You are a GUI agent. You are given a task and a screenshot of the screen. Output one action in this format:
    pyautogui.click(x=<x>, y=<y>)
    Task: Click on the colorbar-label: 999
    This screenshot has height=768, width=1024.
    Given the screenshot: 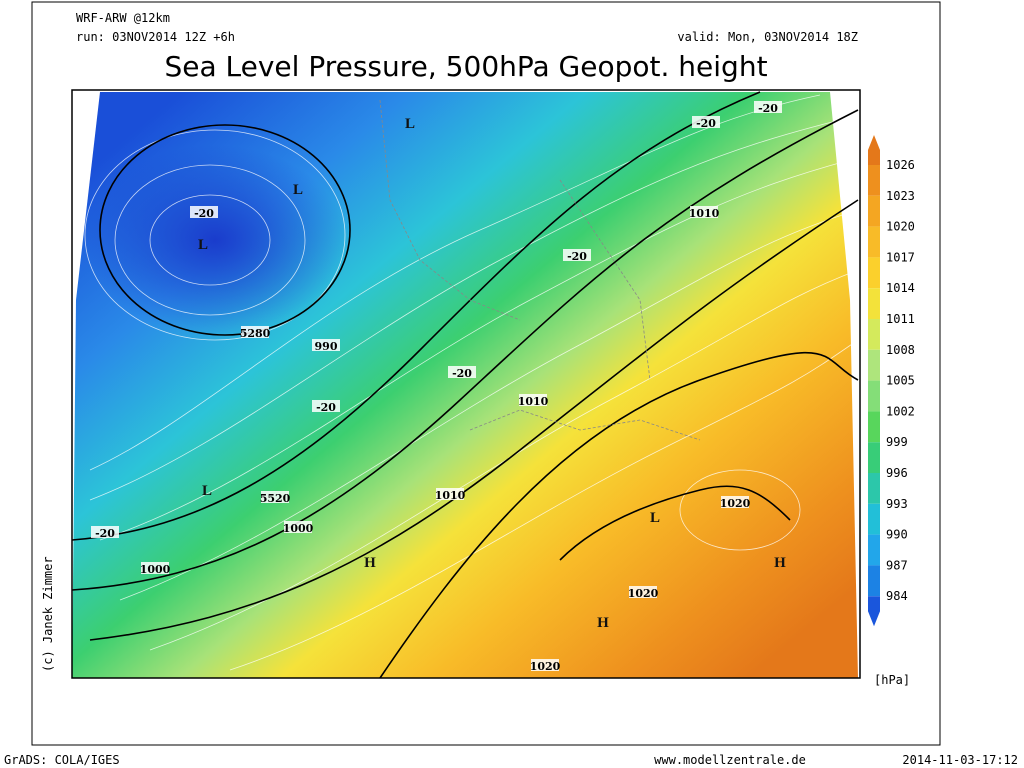 What is the action you would take?
    pyautogui.click(x=897, y=442)
    